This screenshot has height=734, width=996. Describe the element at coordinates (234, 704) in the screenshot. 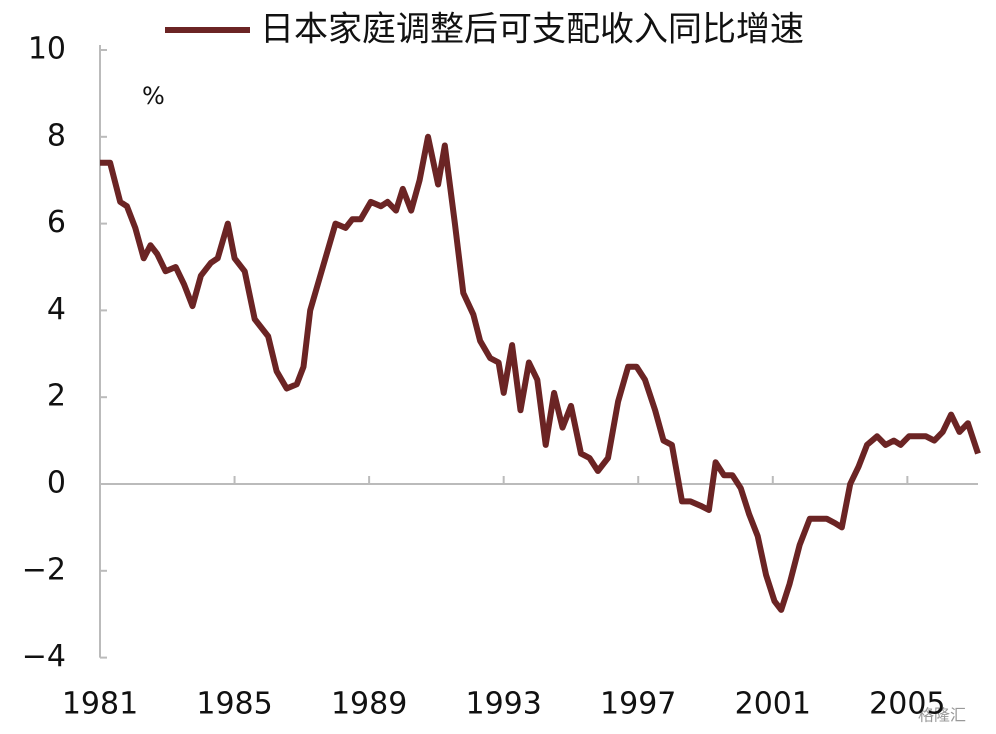

I see `x-tick-label: 1985` at that location.